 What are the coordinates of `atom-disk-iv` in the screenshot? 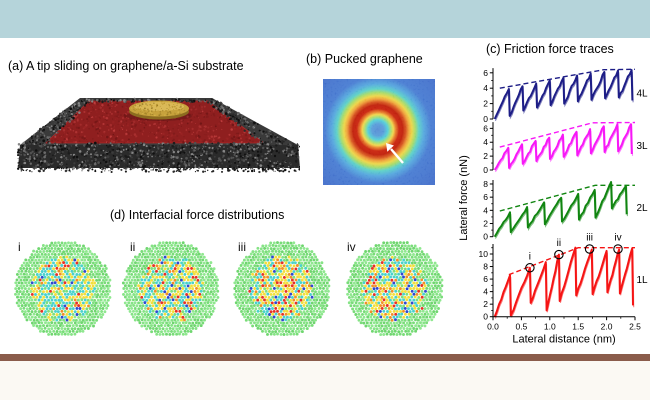 It's located at (395, 289).